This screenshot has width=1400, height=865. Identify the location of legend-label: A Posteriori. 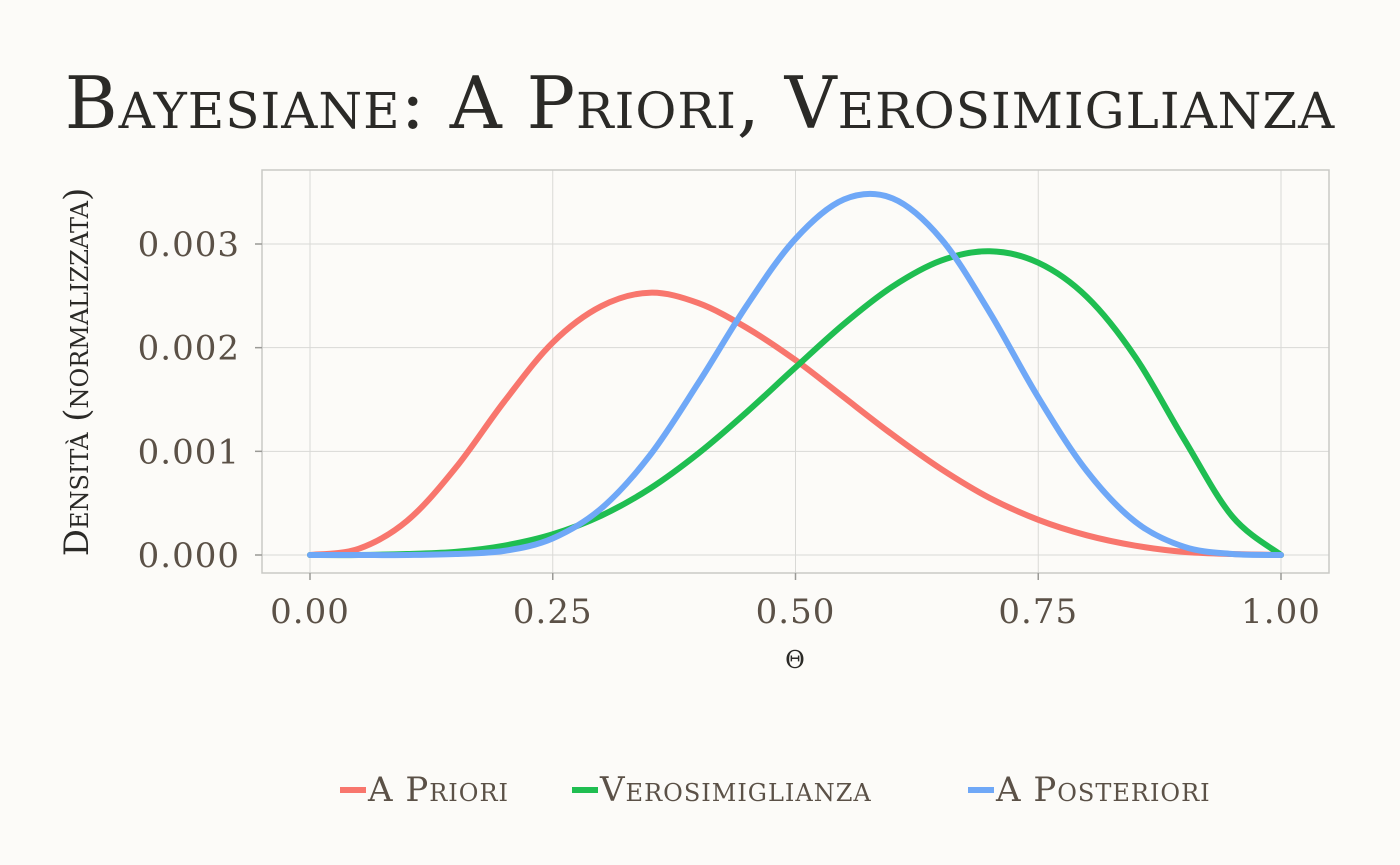
(1103, 790).